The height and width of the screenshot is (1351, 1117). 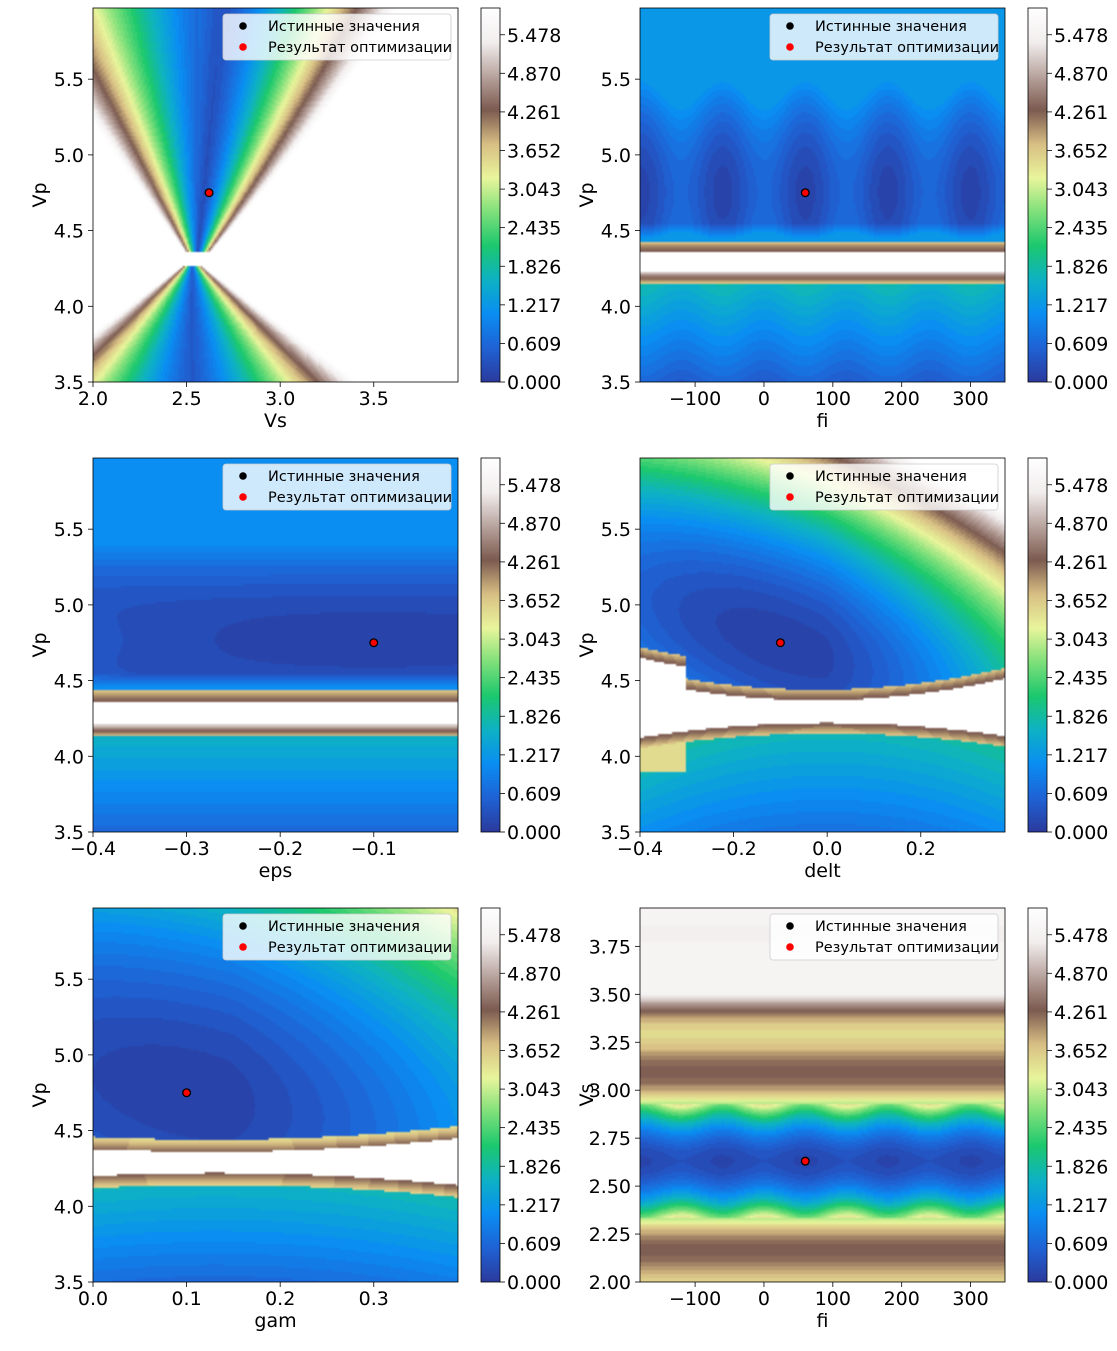 I want to click on x-tick-label: 0.1, so click(x=186, y=1299).